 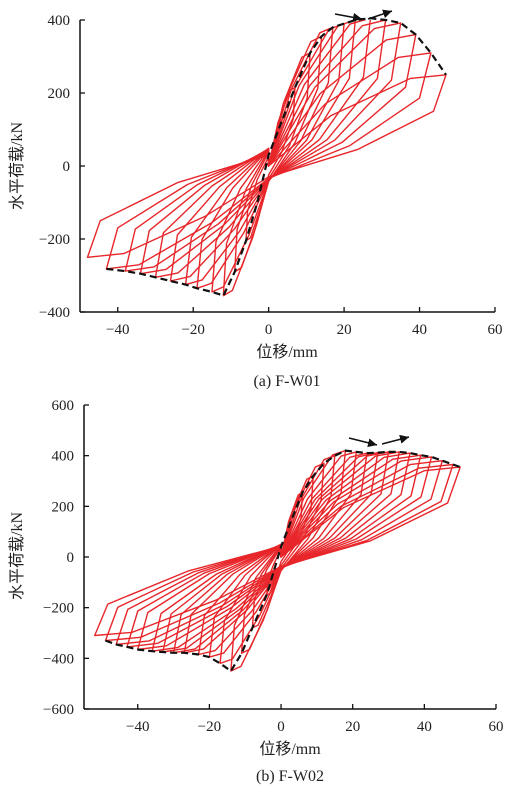 What do you see at coordinates (269, 330) in the screenshot?
I see `chart-a-x-tick-label: 0` at bounding box center [269, 330].